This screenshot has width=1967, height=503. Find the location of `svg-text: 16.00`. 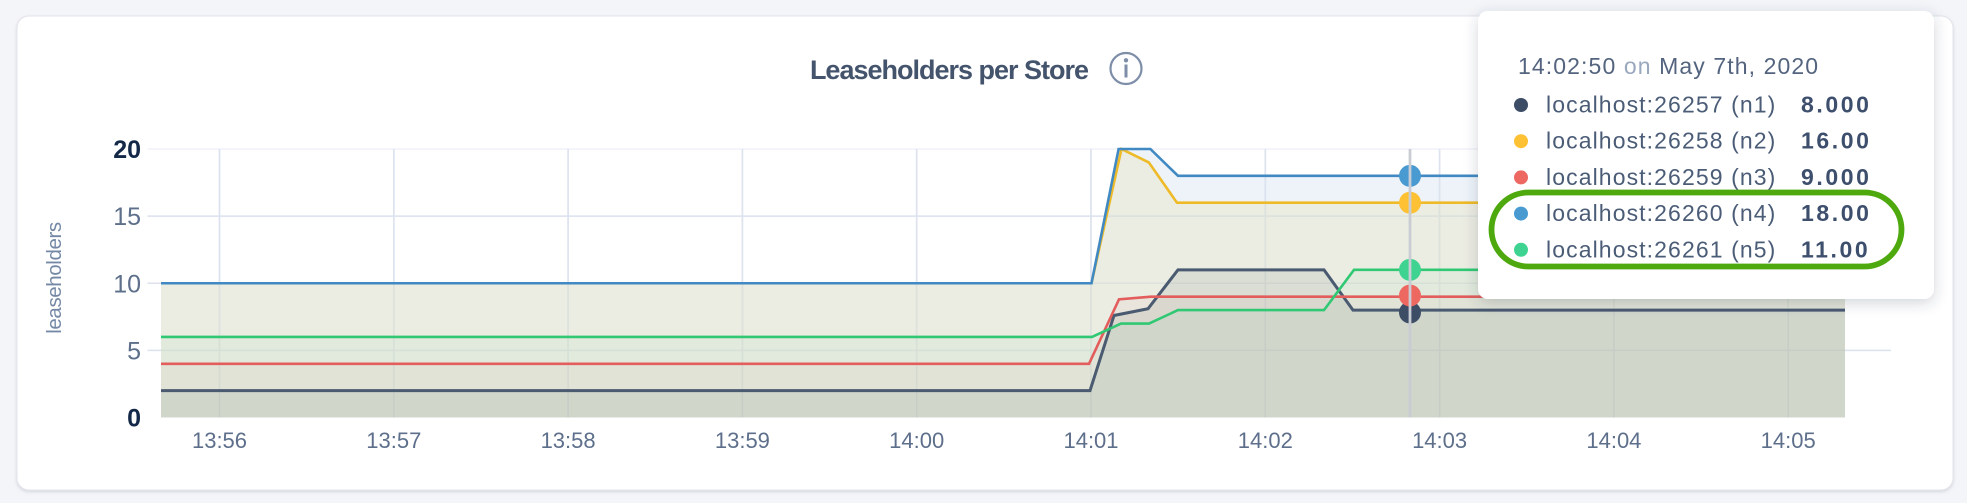

svg-text: 16.00 is located at coordinates (1836, 141).